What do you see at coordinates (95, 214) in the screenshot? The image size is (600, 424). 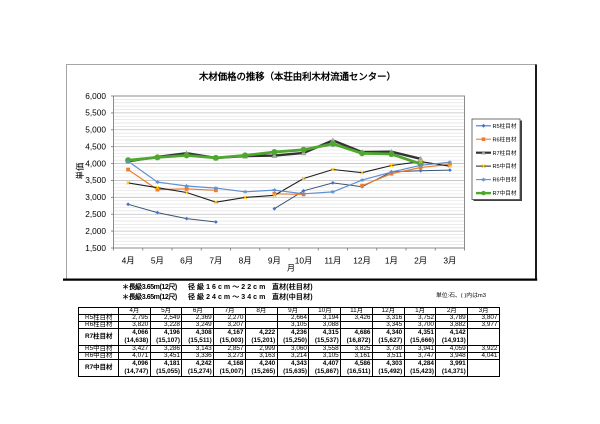 I see `svg-text: 2,500` at bounding box center [95, 214].